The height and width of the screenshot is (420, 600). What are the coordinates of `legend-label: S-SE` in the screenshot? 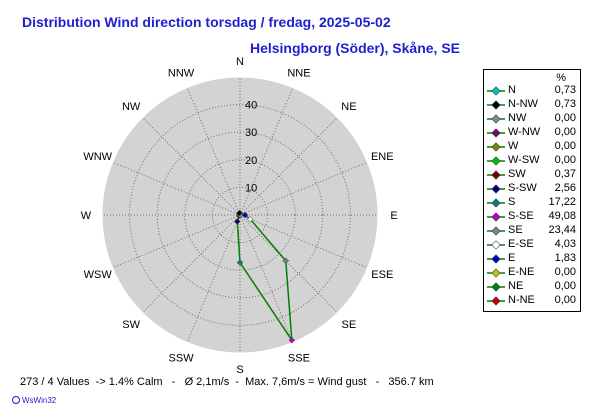 It's located at (521, 216).